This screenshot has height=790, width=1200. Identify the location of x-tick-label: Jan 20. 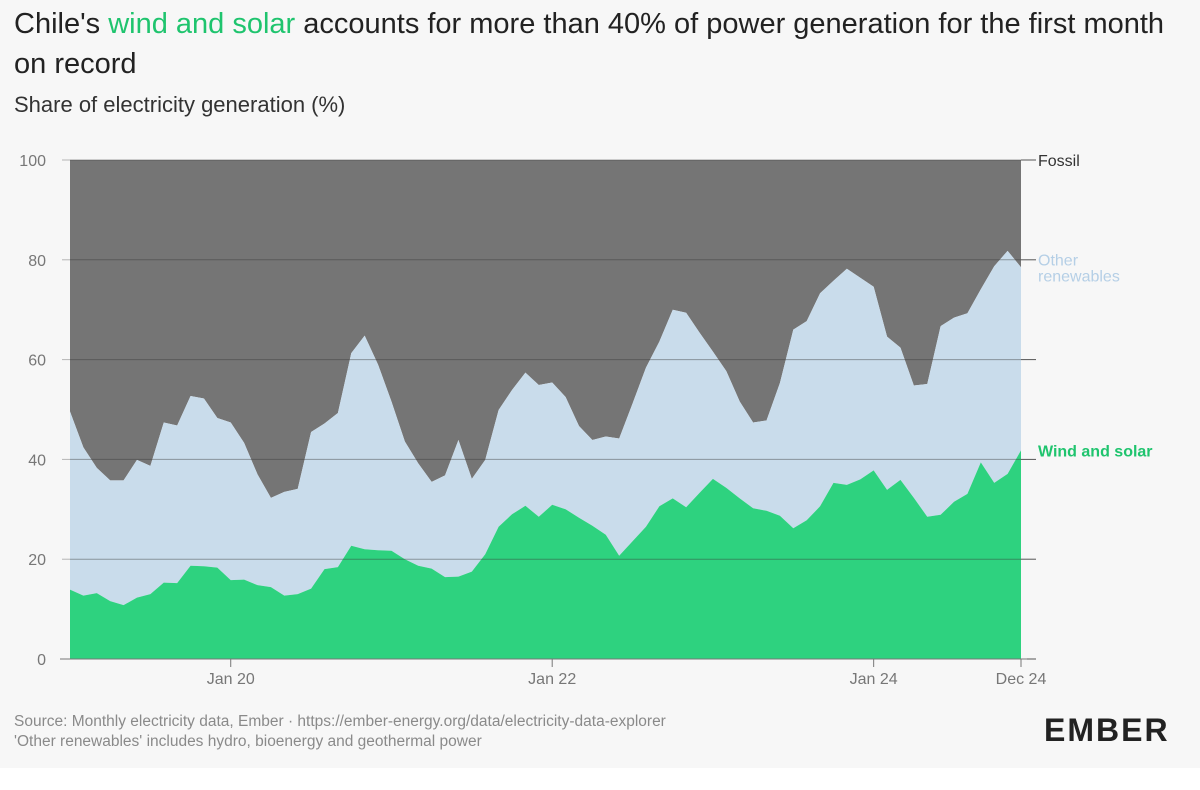
(231, 679).